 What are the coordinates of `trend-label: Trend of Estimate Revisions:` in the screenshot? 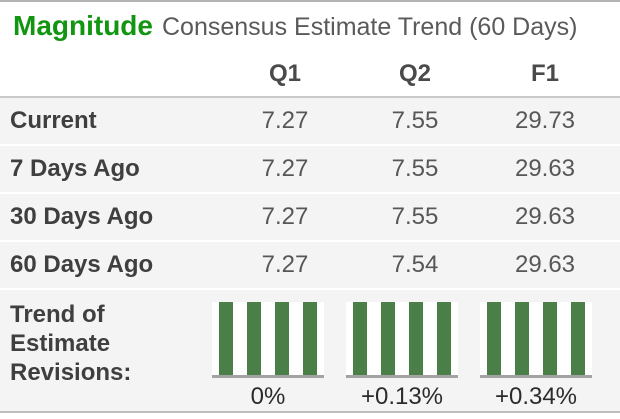 It's located at (106, 350).